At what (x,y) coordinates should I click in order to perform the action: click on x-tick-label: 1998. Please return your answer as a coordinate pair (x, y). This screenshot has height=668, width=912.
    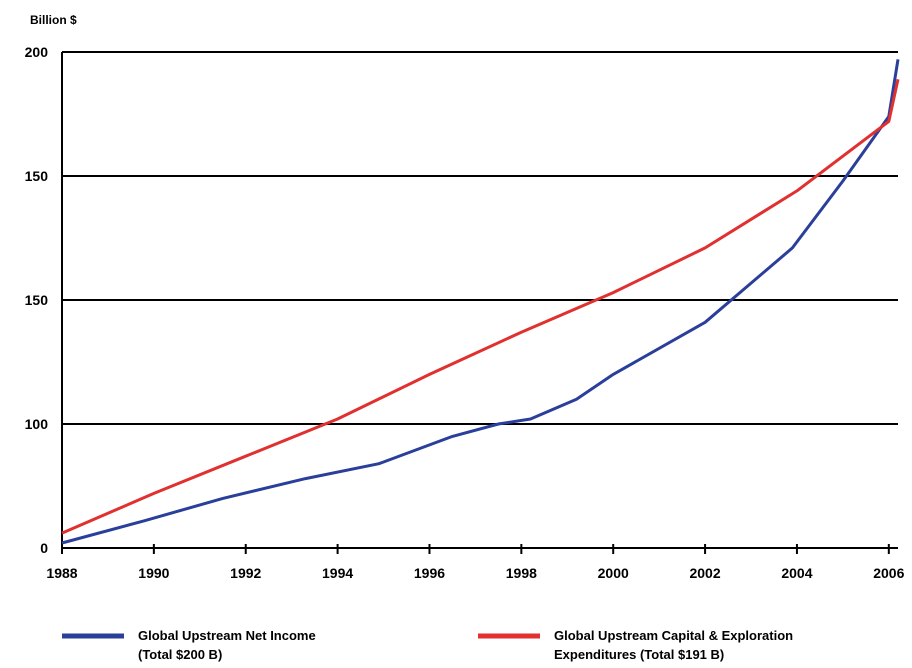
    Looking at the image, I should click on (521, 573).